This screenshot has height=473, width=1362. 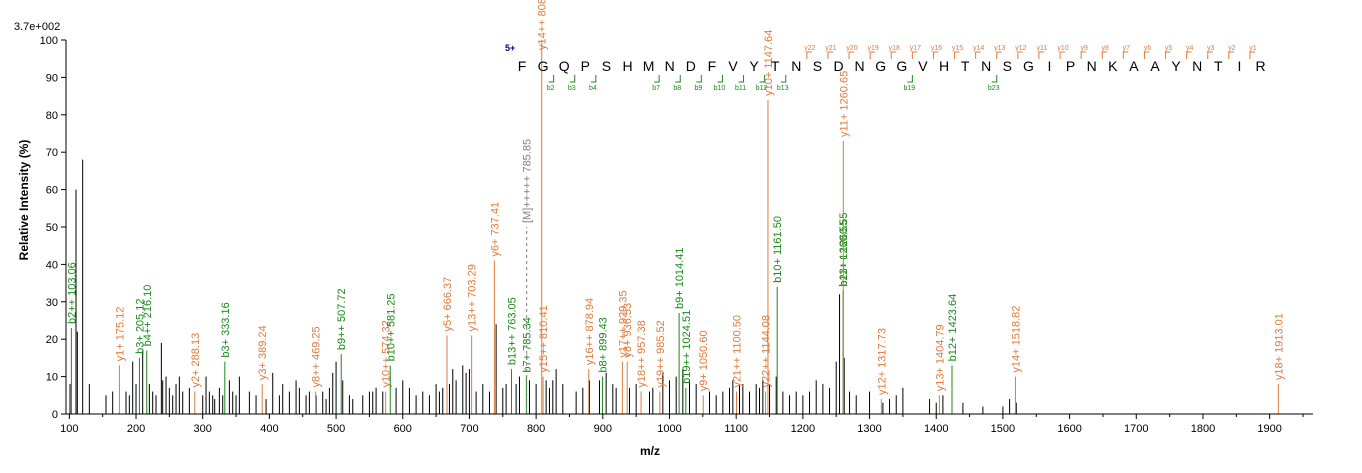 I want to click on peak-label: y18+ 1913.01, so click(x=1279, y=346).